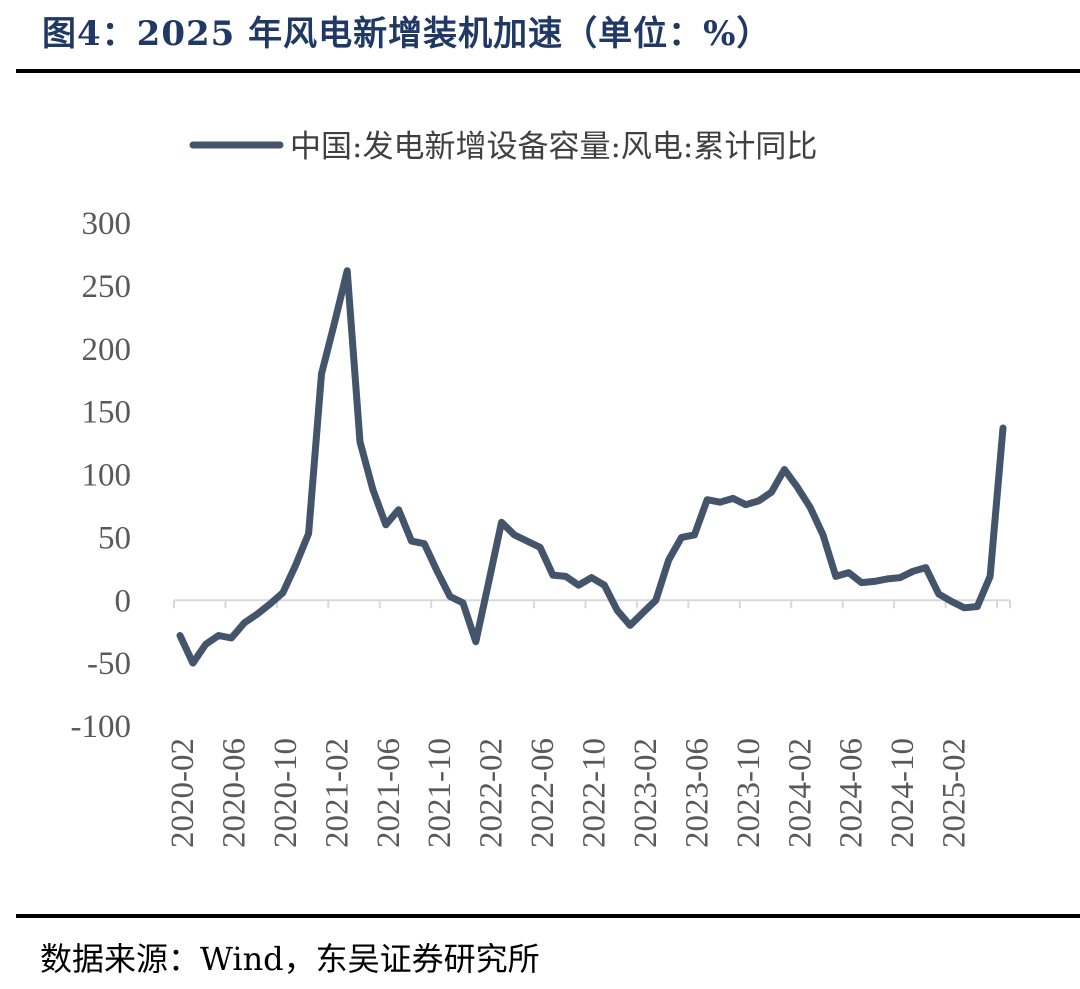  What do you see at coordinates (123, 601) in the screenshot?
I see `y-tick-label: 0` at bounding box center [123, 601].